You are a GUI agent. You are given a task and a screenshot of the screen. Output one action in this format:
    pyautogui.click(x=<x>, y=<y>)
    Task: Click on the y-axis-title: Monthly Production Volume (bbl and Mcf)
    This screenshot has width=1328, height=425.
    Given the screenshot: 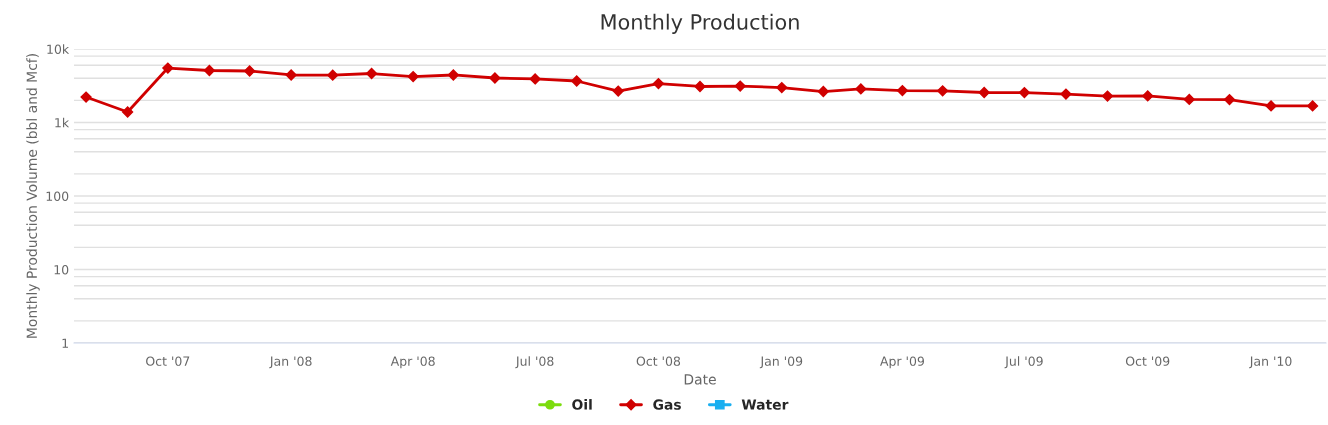 What is the action you would take?
    pyautogui.click(x=33, y=196)
    